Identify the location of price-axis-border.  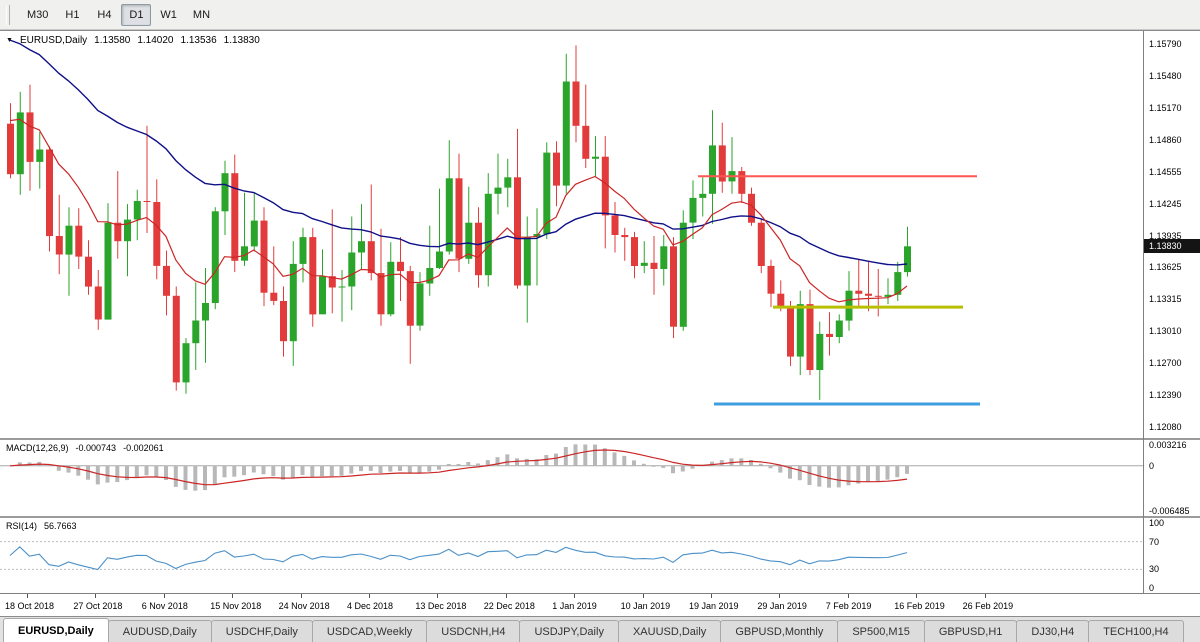
(1143, 312).